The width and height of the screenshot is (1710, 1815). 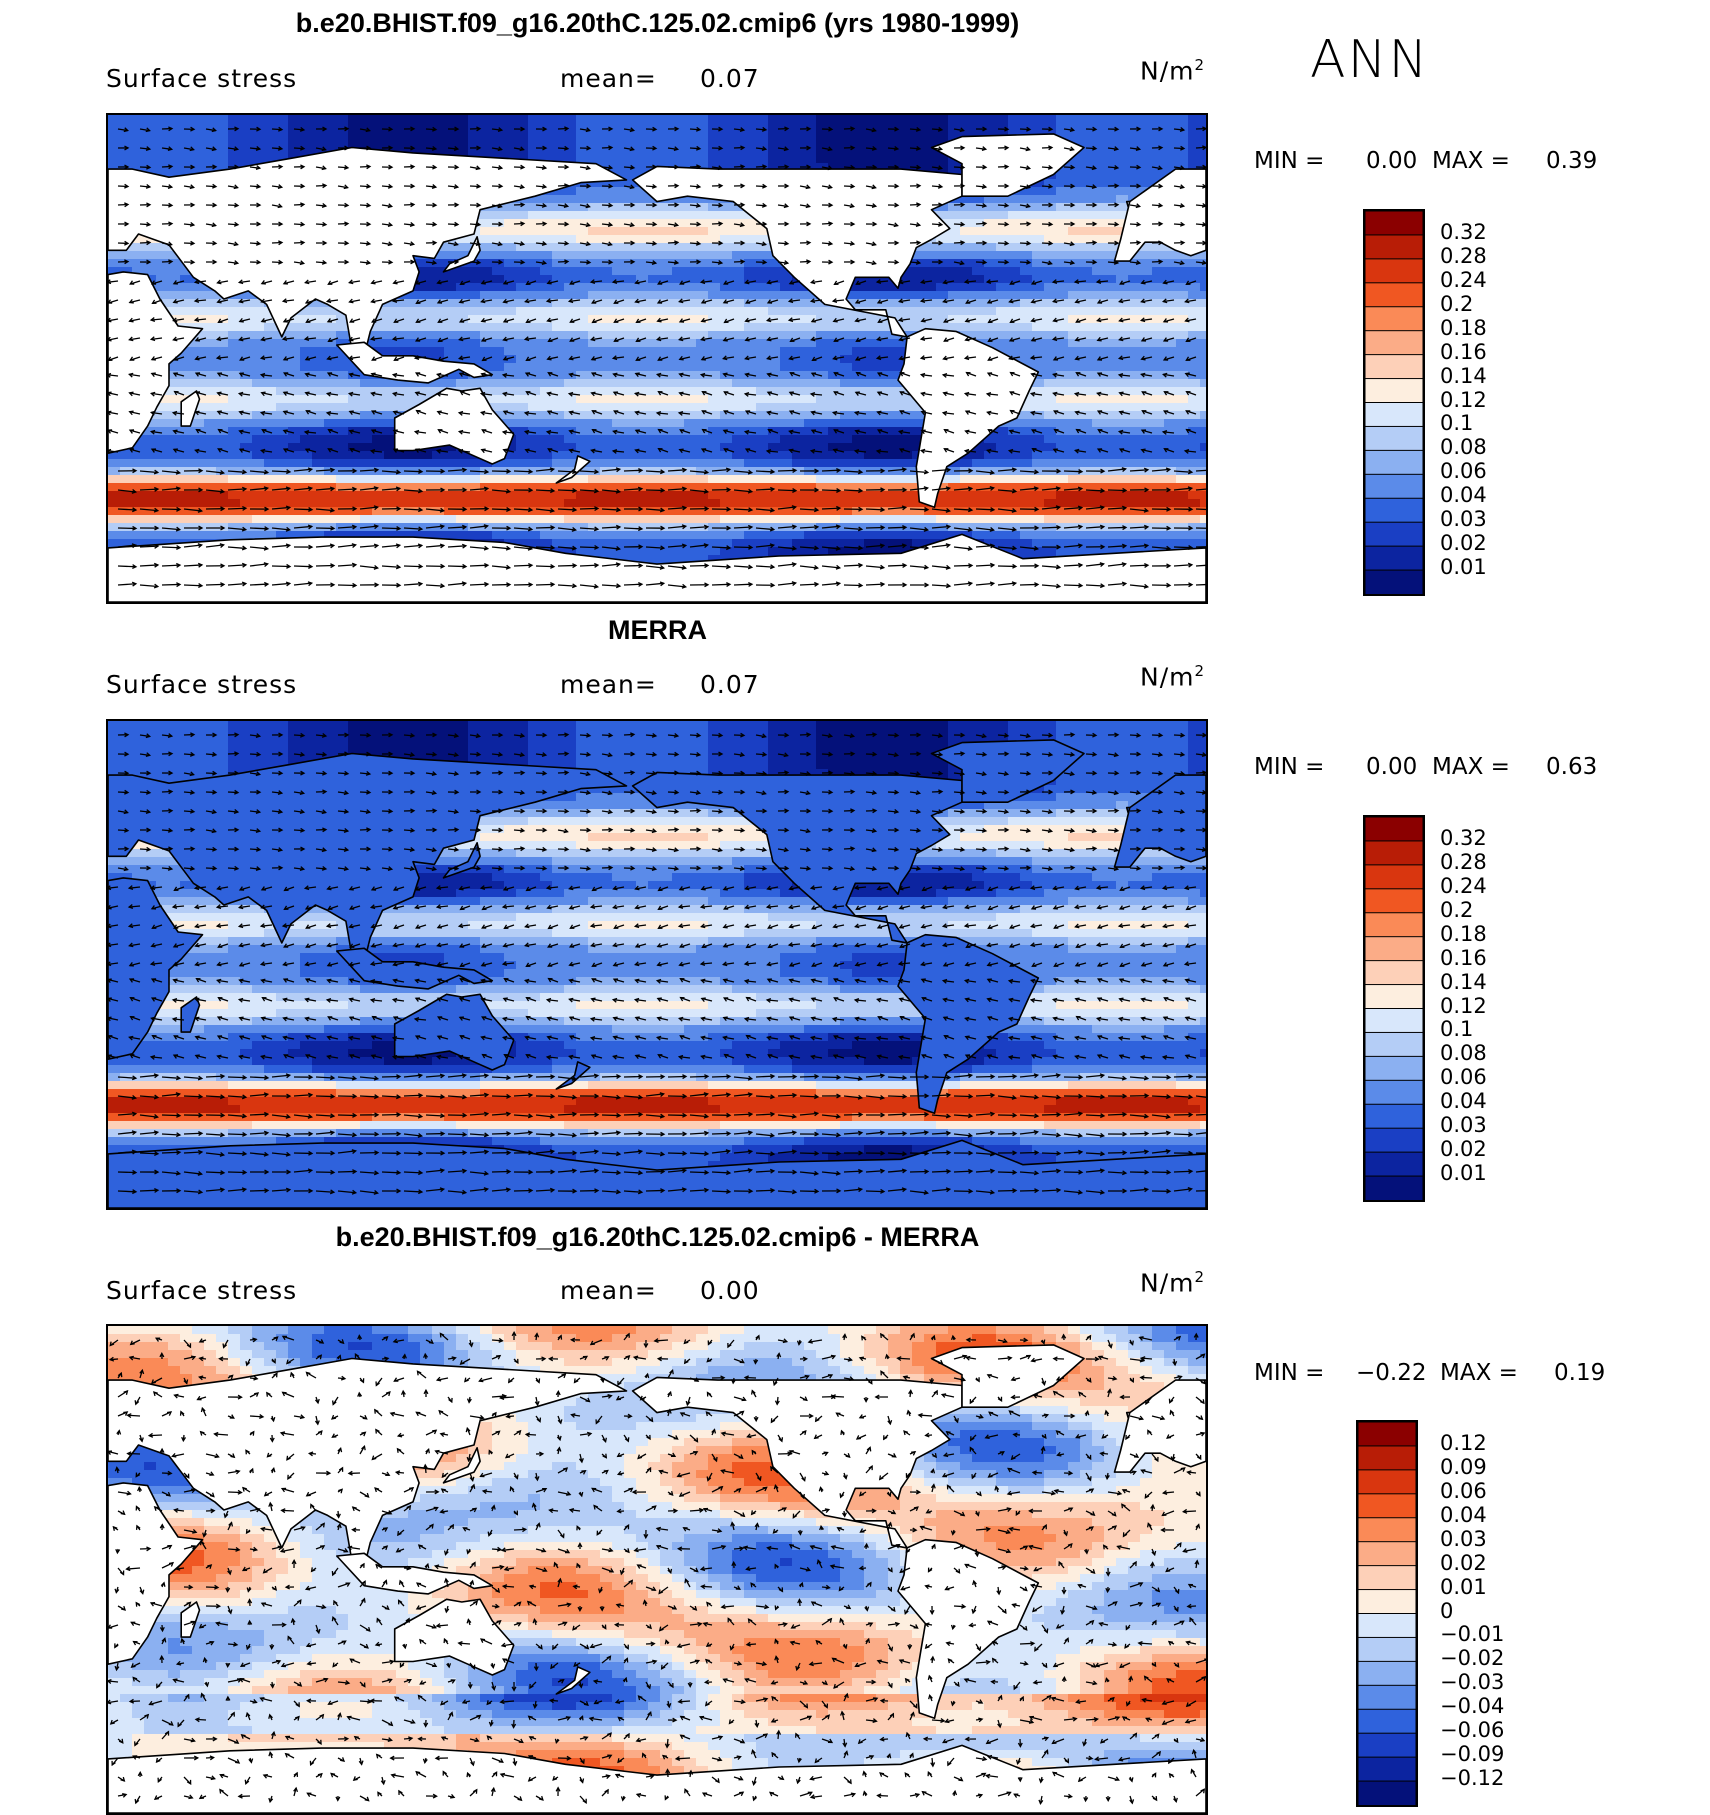 What do you see at coordinates (201, 1290) in the screenshot?
I see `panel-3-variable: Surface stress` at bounding box center [201, 1290].